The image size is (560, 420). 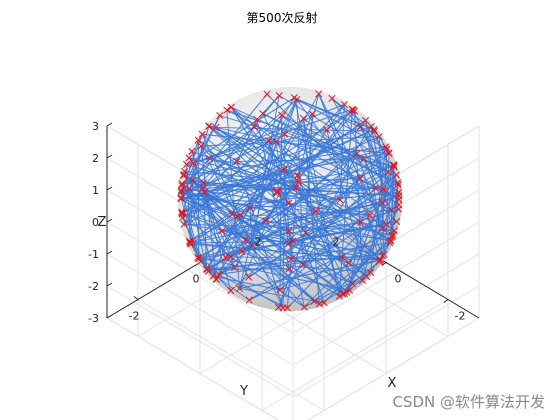 I want to click on y-tick-mark, so click(x=136, y=298).